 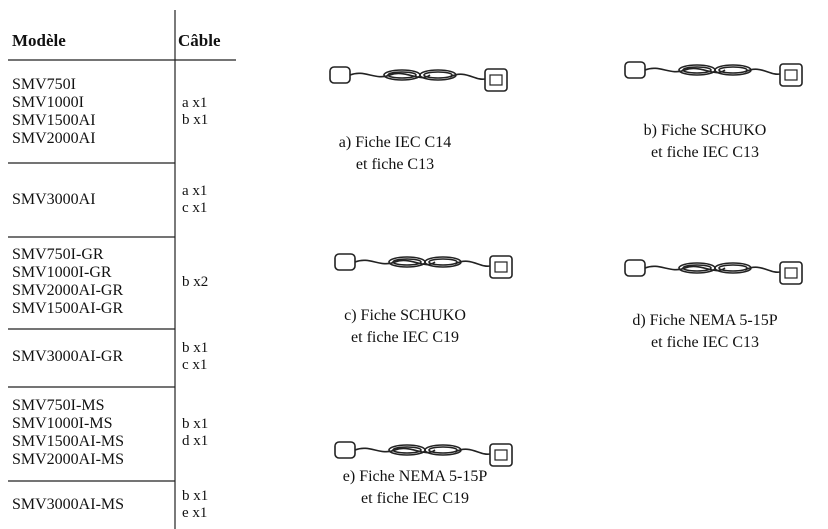 I want to click on cable-caption: d) Fiche NEMA 5-15P et fiche IEC C13, so click(x=705, y=332).